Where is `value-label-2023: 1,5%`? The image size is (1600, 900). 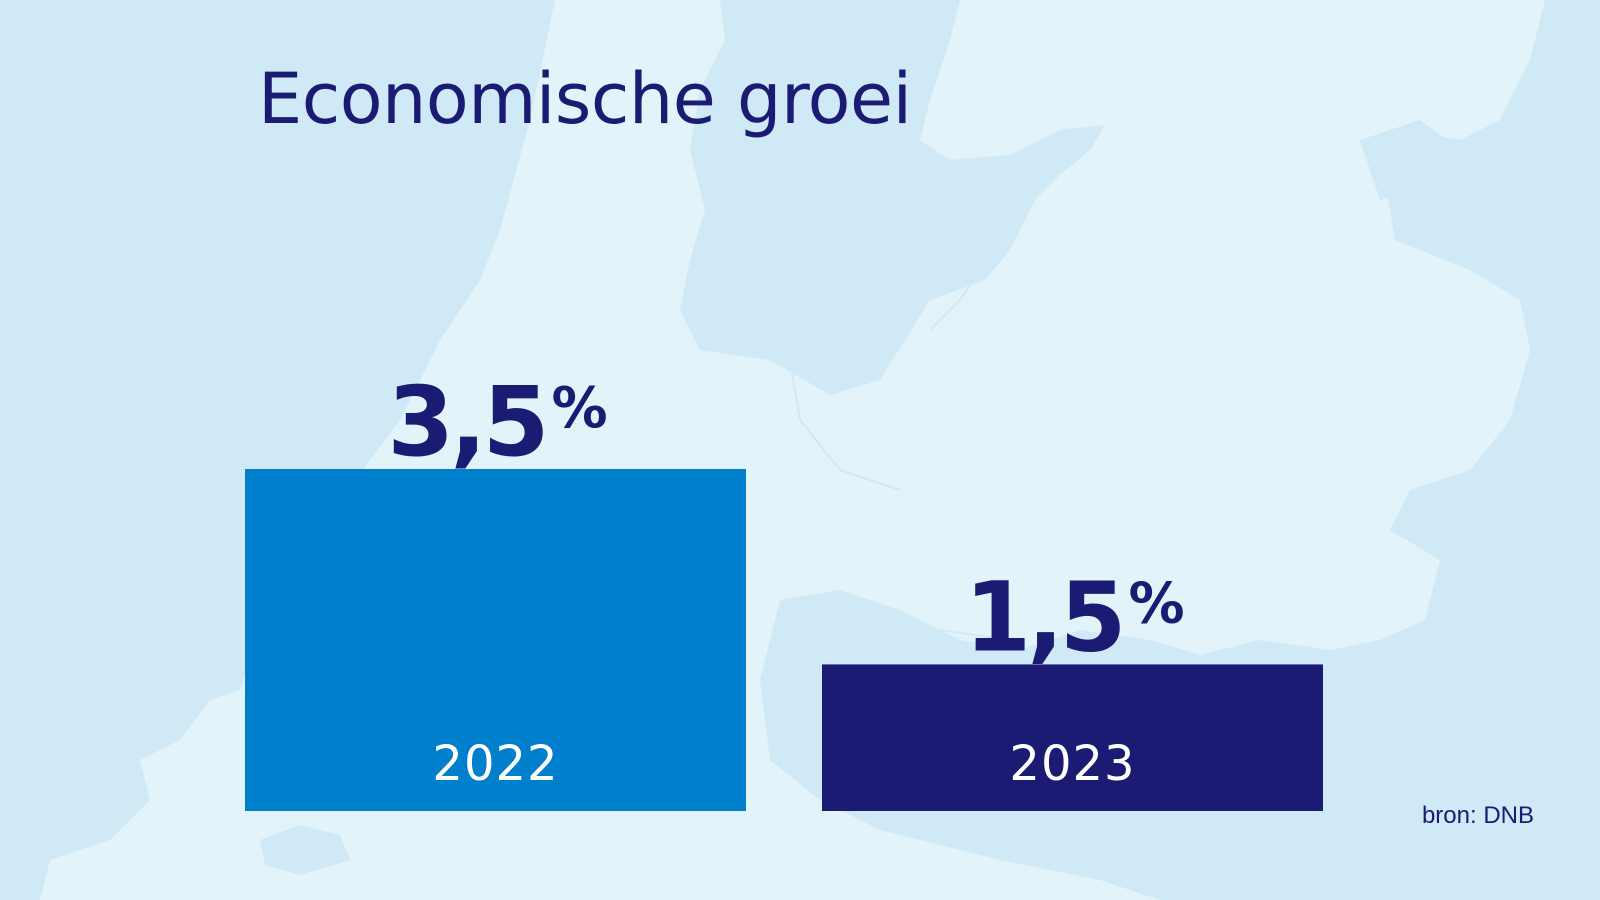
value-label-2023: 1,5% is located at coordinates (1073, 617).